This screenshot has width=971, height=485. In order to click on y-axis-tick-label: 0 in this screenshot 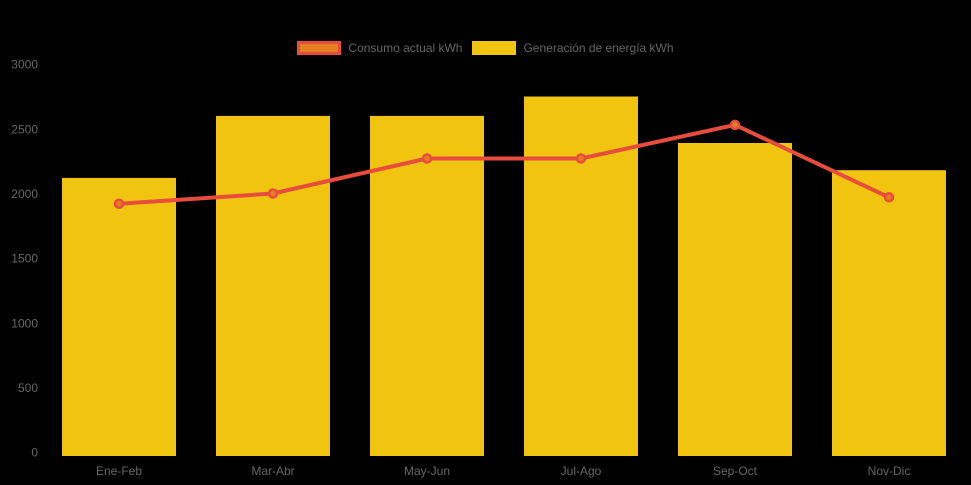, I will do `click(34, 453)`.